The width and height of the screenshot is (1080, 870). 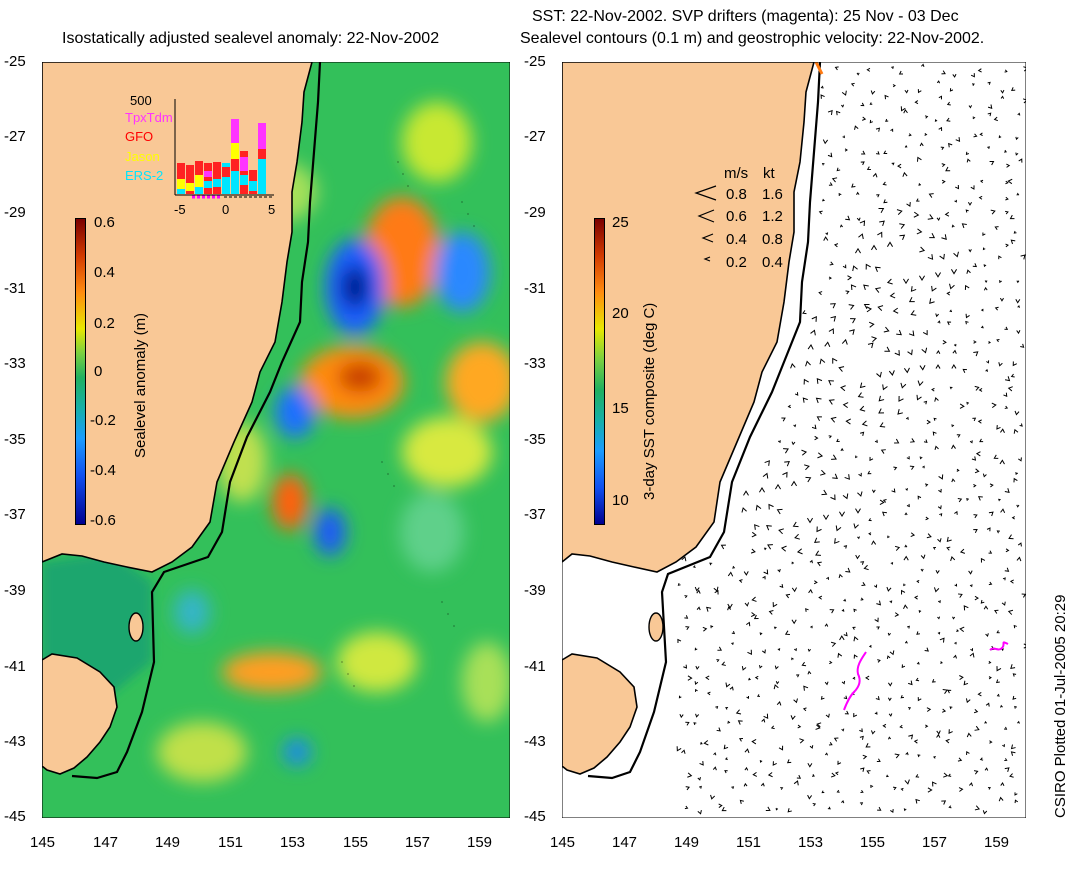 What do you see at coordinates (535, 666) in the screenshot?
I see `right-lat-tick: -41` at bounding box center [535, 666].